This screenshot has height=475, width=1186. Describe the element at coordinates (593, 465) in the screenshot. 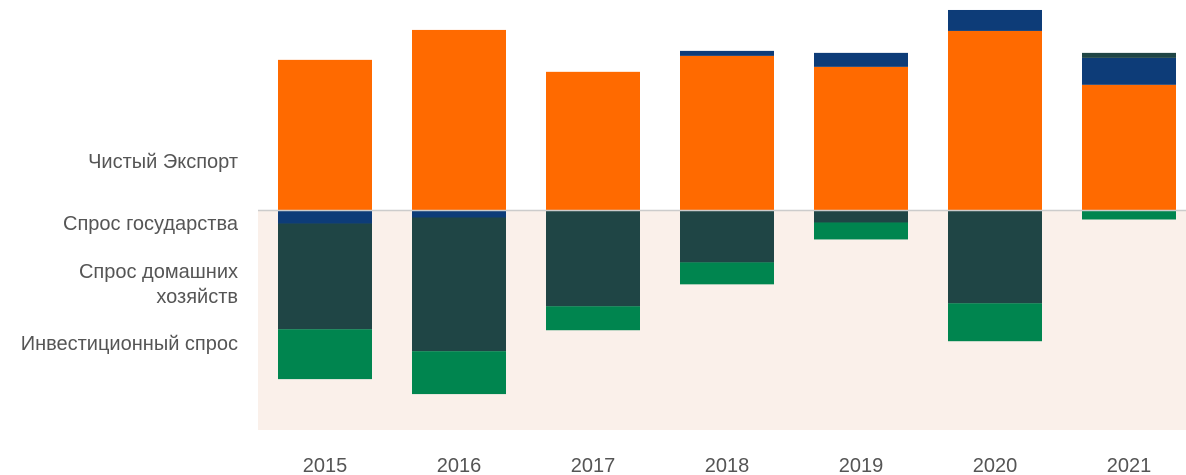

I see `x-tick-label: 2017` at that location.